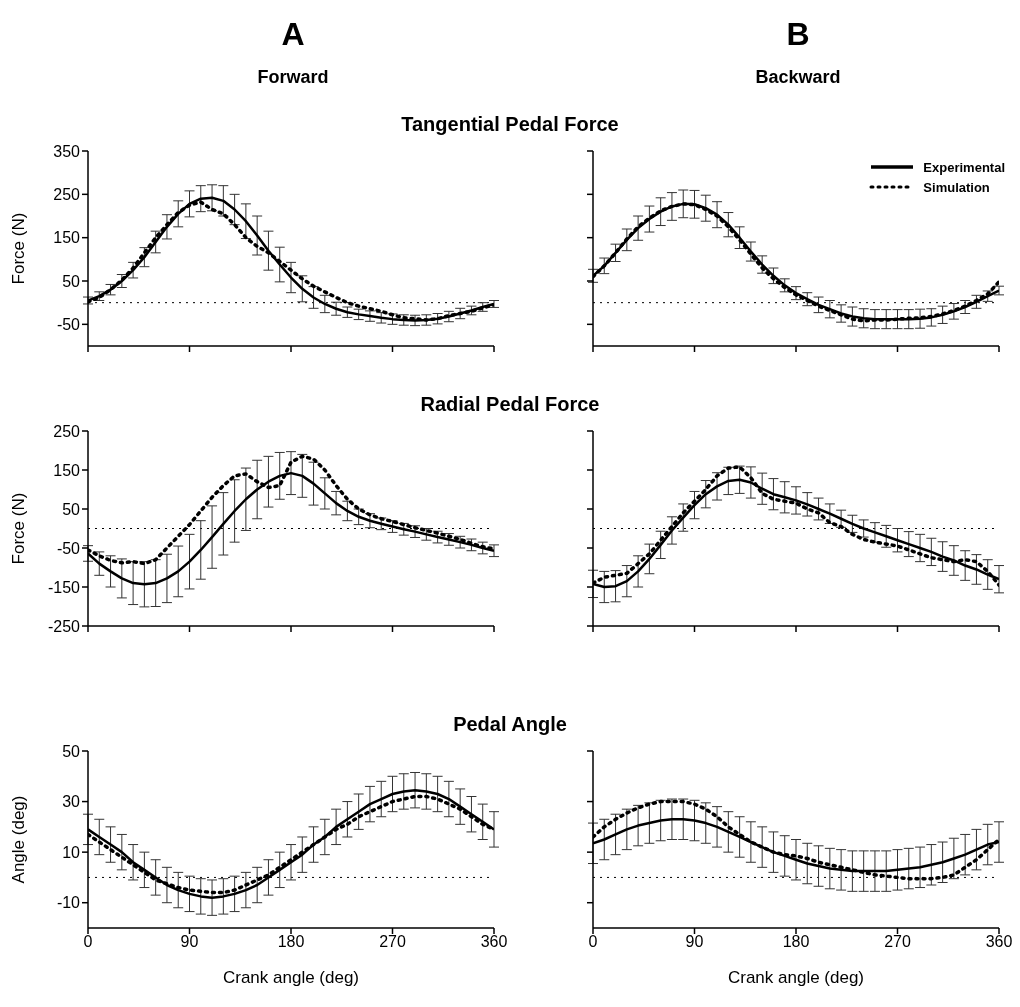 This screenshot has width=1020, height=1007. I want to click on y-tick-label: -10, so click(68, 903).